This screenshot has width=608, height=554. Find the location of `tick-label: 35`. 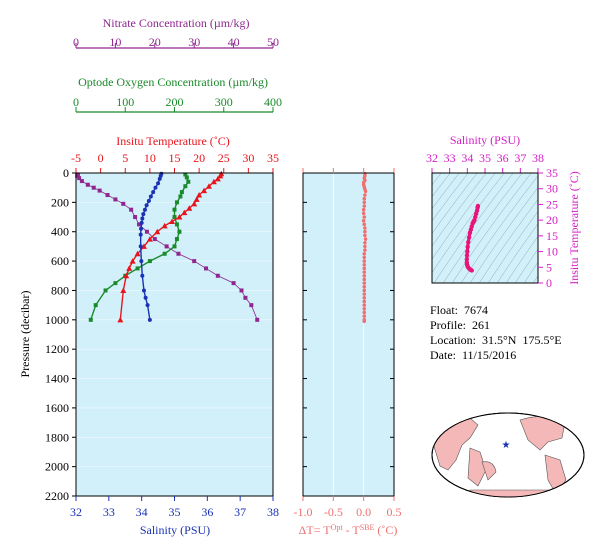

tick-label: 35 is located at coordinates (552, 173).